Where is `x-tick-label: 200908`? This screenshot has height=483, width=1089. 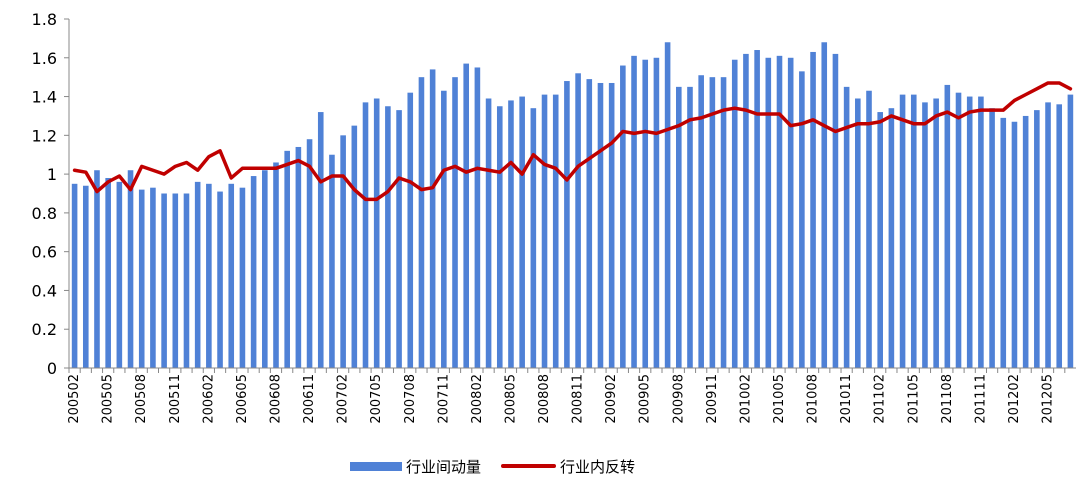
x-tick-label: 200908 is located at coordinates (678, 399).